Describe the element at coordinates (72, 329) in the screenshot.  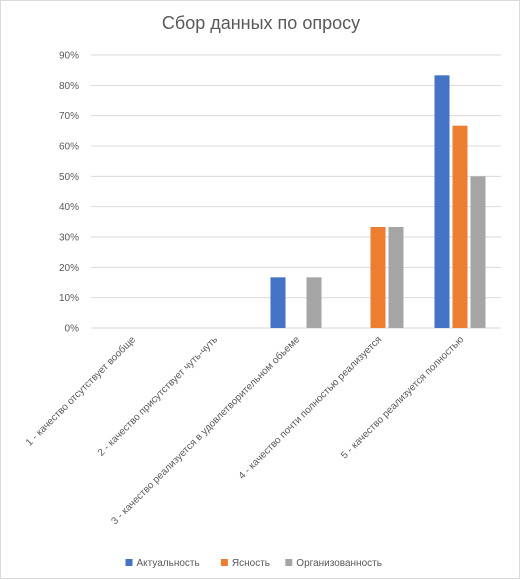
I see `y-tick-label: 0%` at that location.